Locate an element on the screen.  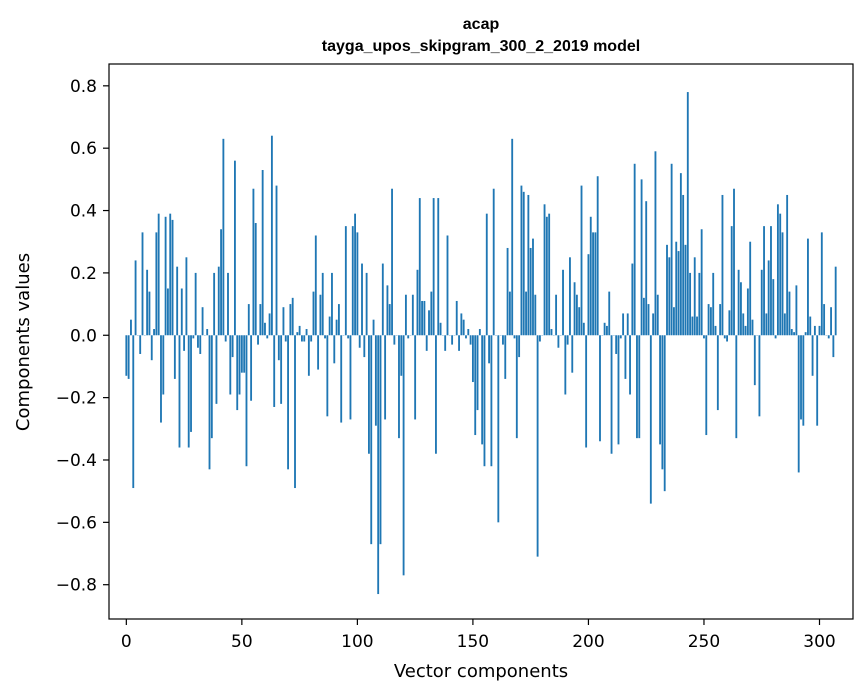
x-tick-label: 150 is located at coordinates (473, 642).